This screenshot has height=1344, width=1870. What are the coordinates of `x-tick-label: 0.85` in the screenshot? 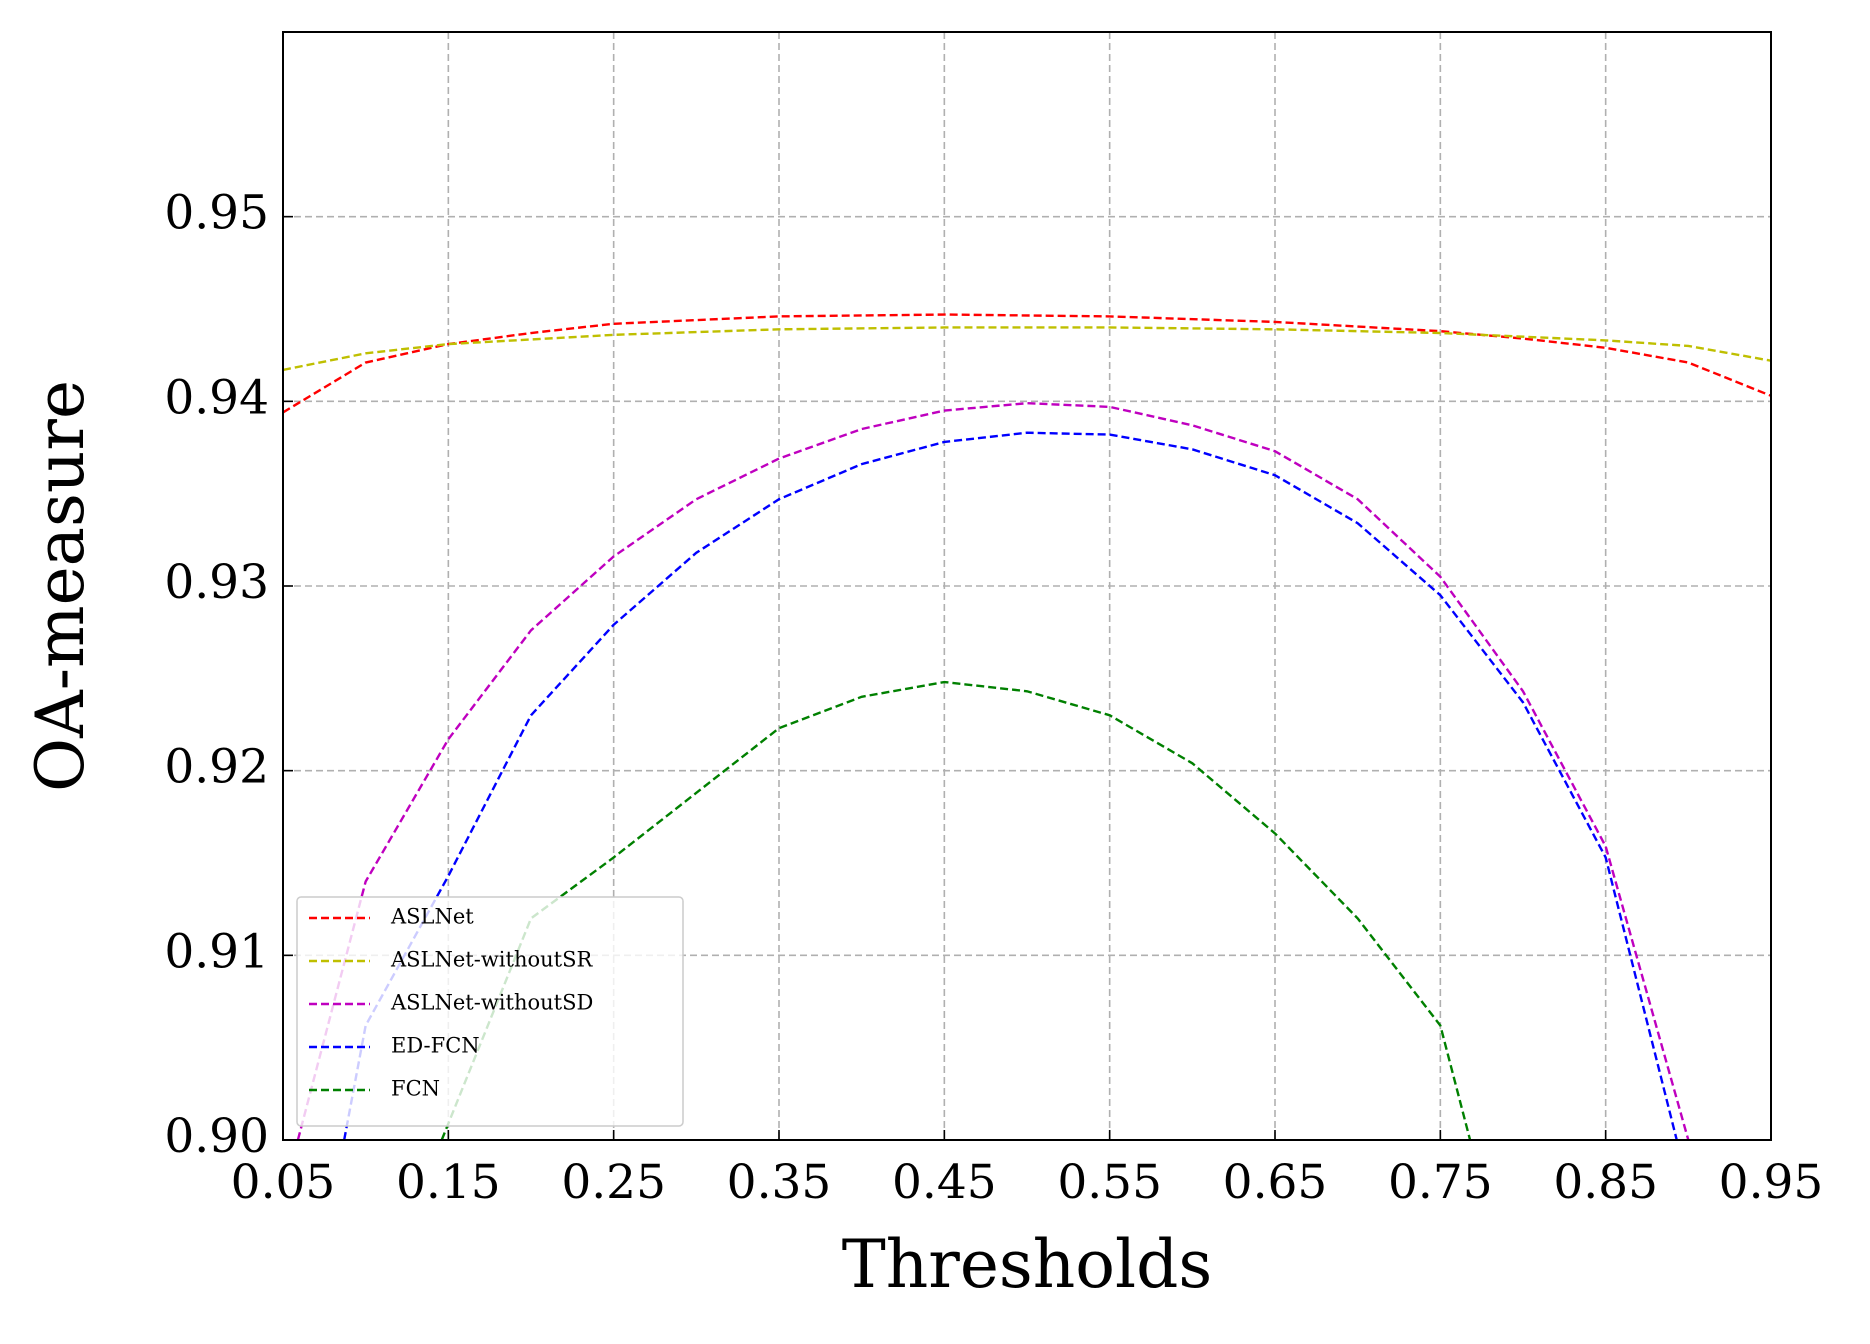 It's located at (1605, 1182).